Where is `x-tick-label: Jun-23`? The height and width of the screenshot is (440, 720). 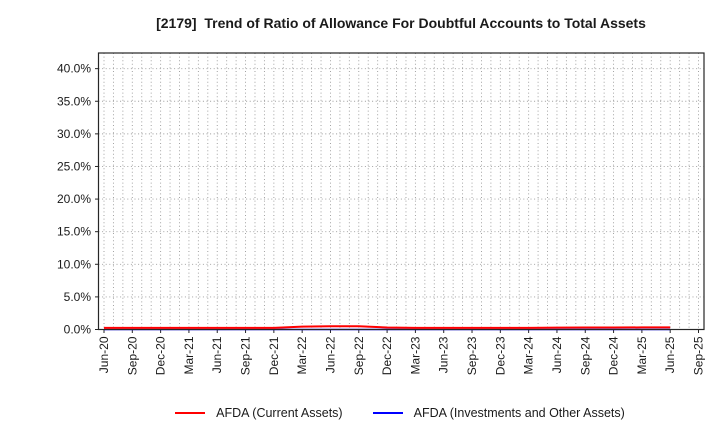
x-tick-label: Jun-23 is located at coordinates (444, 354).